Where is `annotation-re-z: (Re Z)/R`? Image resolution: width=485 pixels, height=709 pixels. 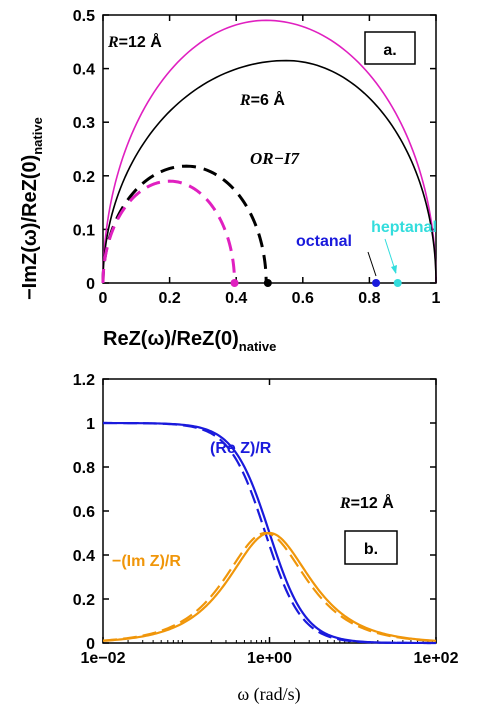
annotation-re-z: (Re Z)/R is located at coordinates (241, 448).